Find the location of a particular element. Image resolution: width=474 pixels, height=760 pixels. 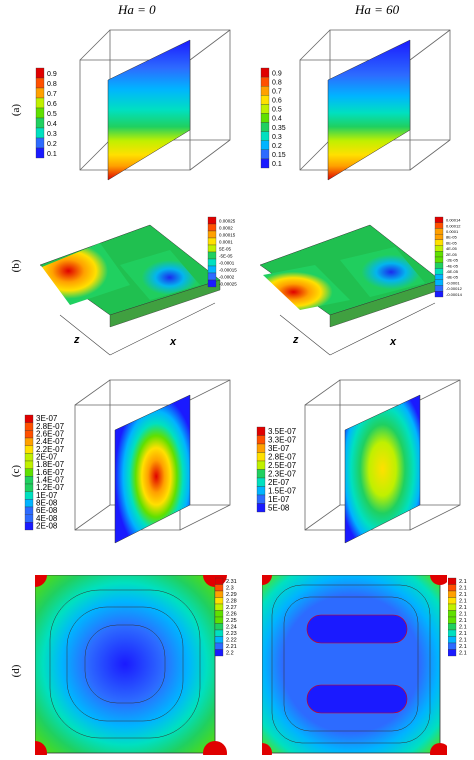

colorbar-label: 2E-07 is located at coordinates (279, 482).